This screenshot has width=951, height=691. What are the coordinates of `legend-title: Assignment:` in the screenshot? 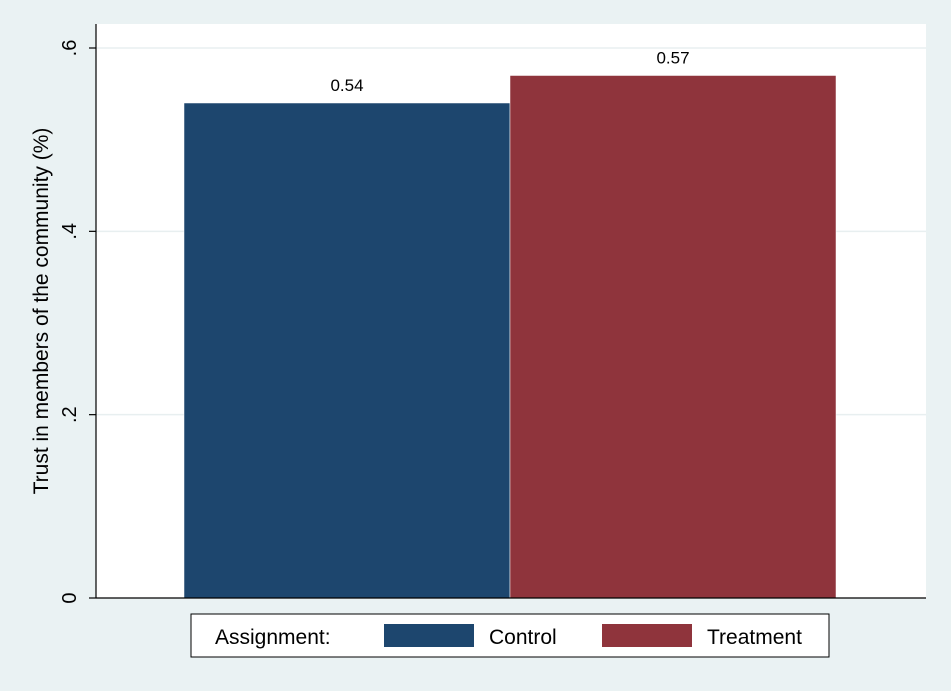 It's located at (273, 637).